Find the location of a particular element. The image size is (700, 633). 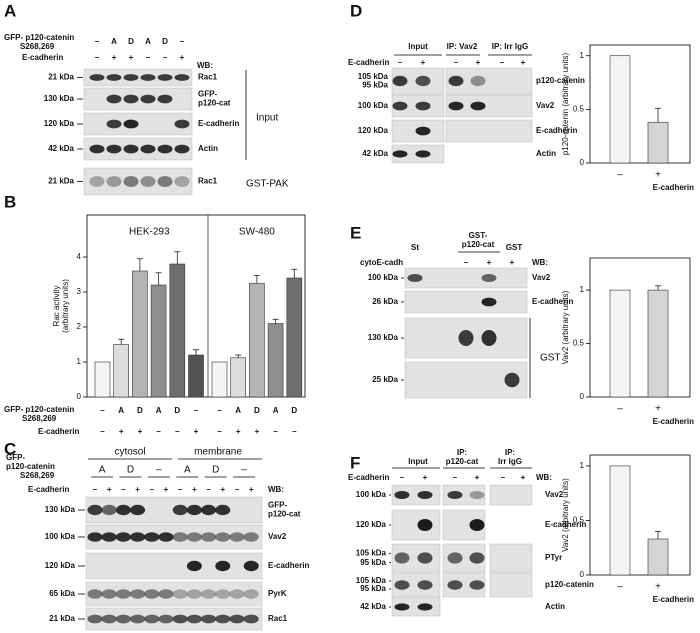

group-label: GST is located at coordinates (550, 358).